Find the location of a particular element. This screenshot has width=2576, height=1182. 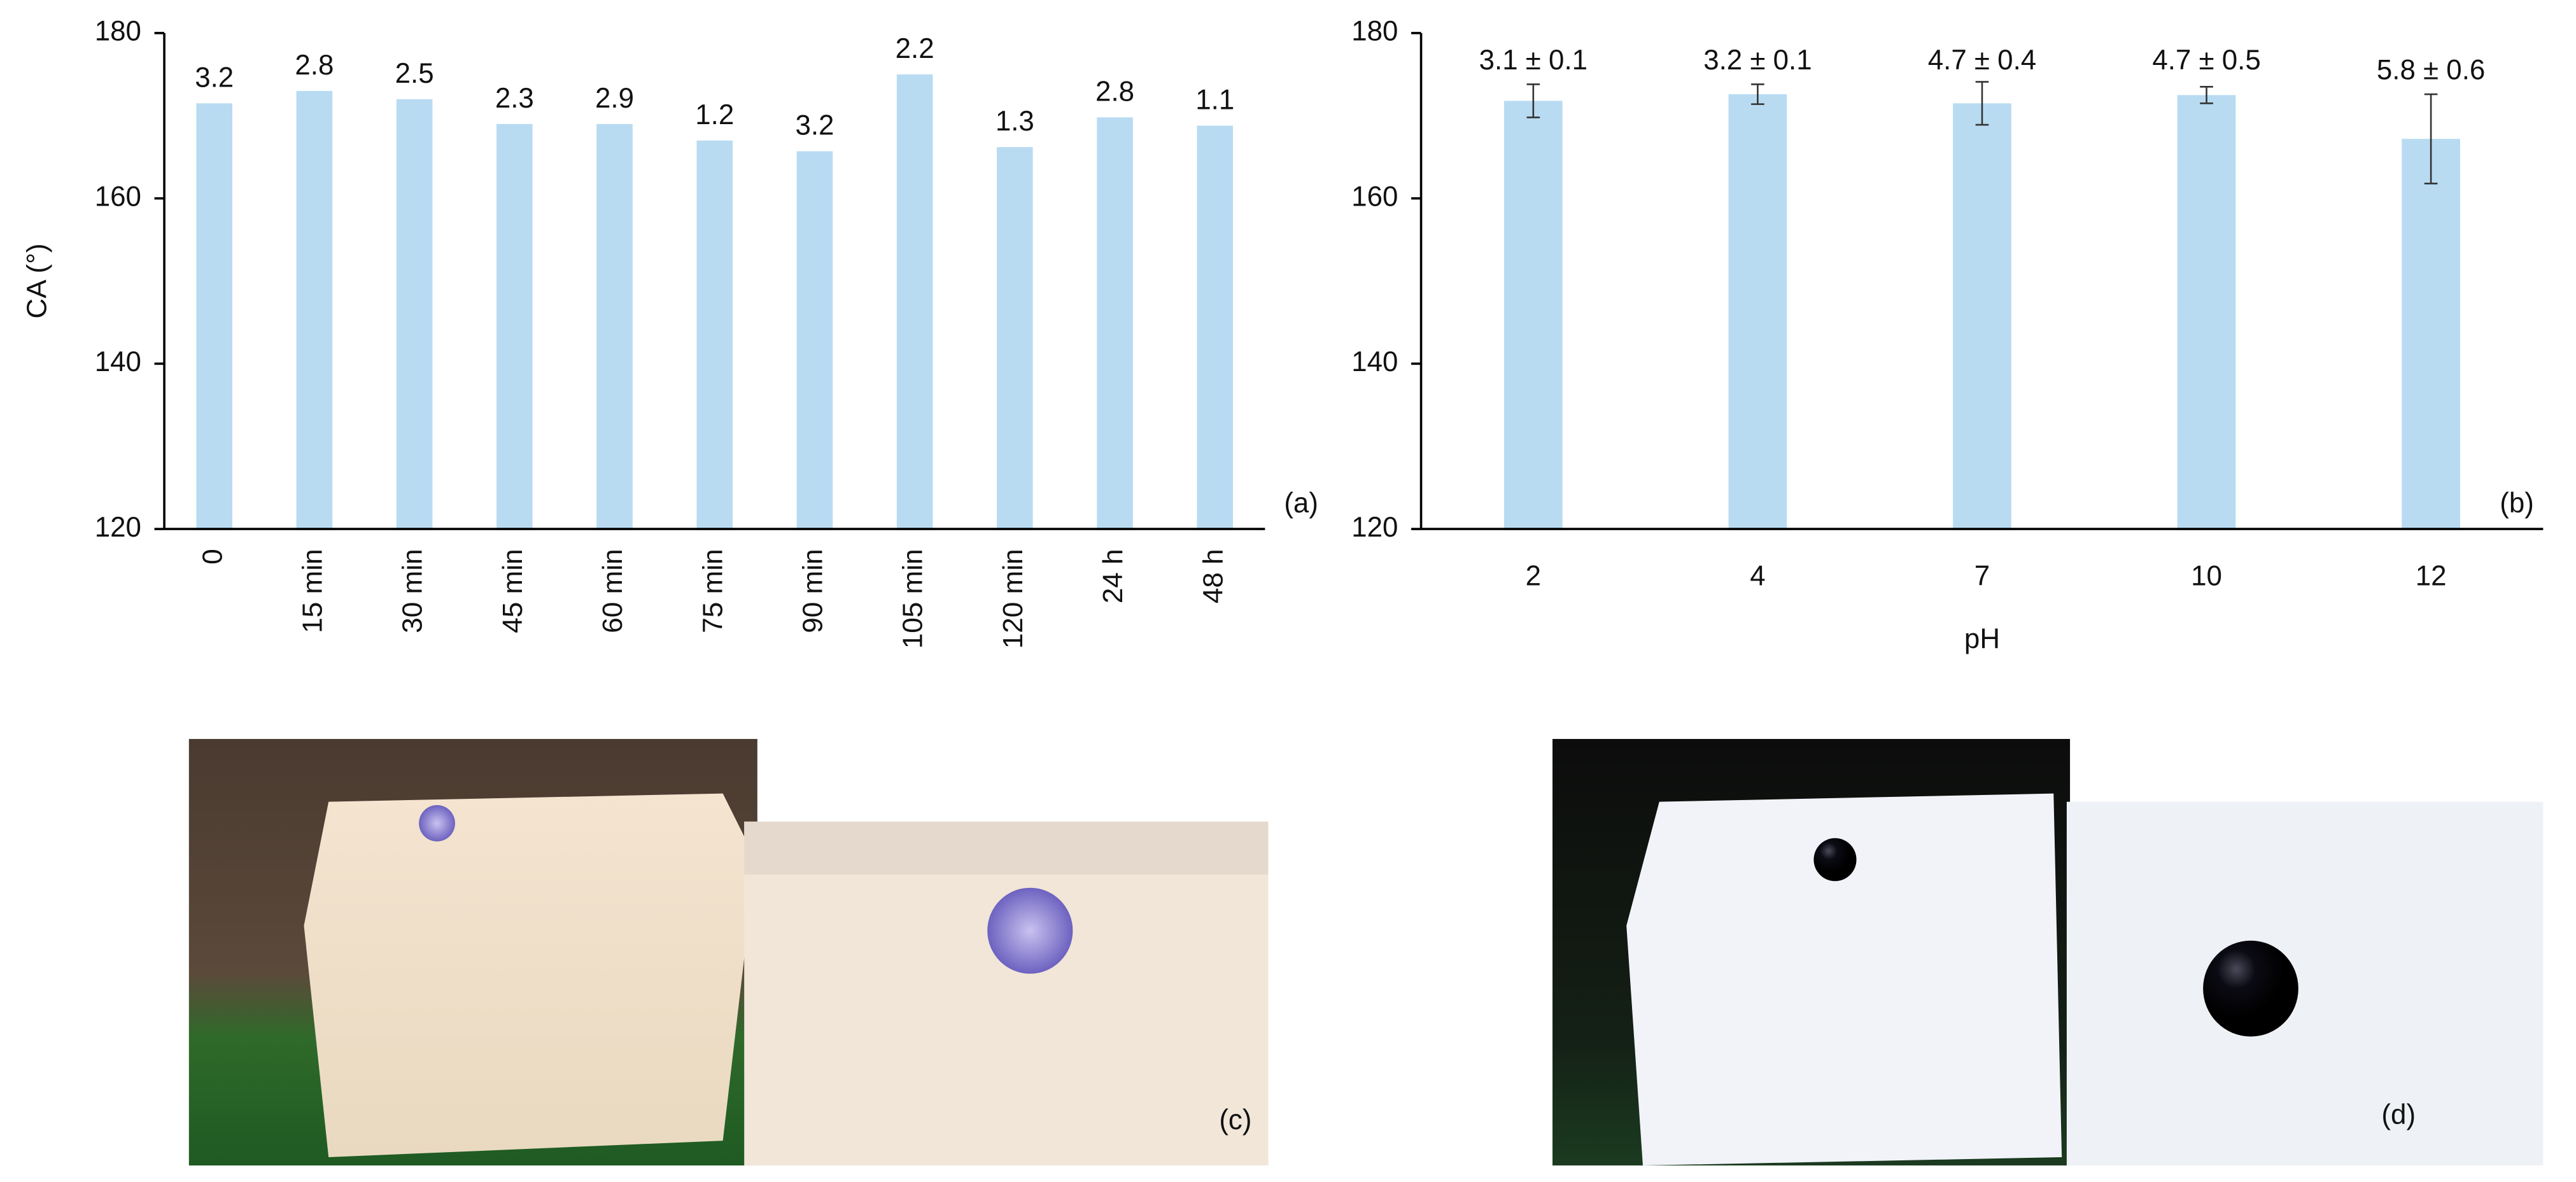

x-tick-label: 0 is located at coordinates (213, 557).